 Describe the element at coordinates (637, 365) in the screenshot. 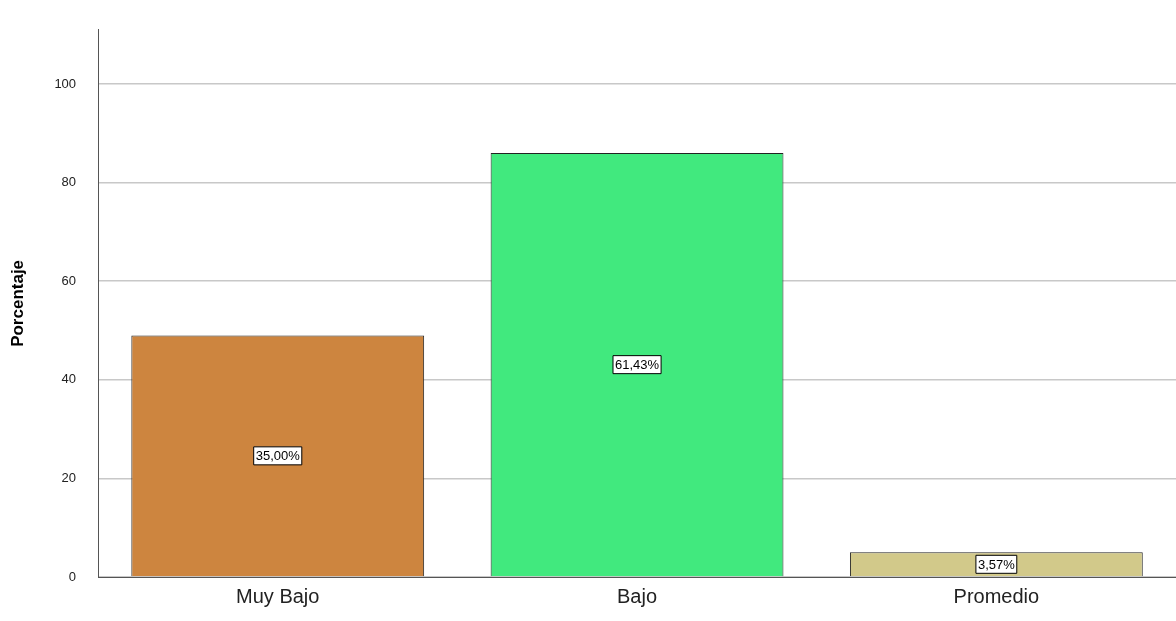

I see `annotation: 61,43%` at that location.